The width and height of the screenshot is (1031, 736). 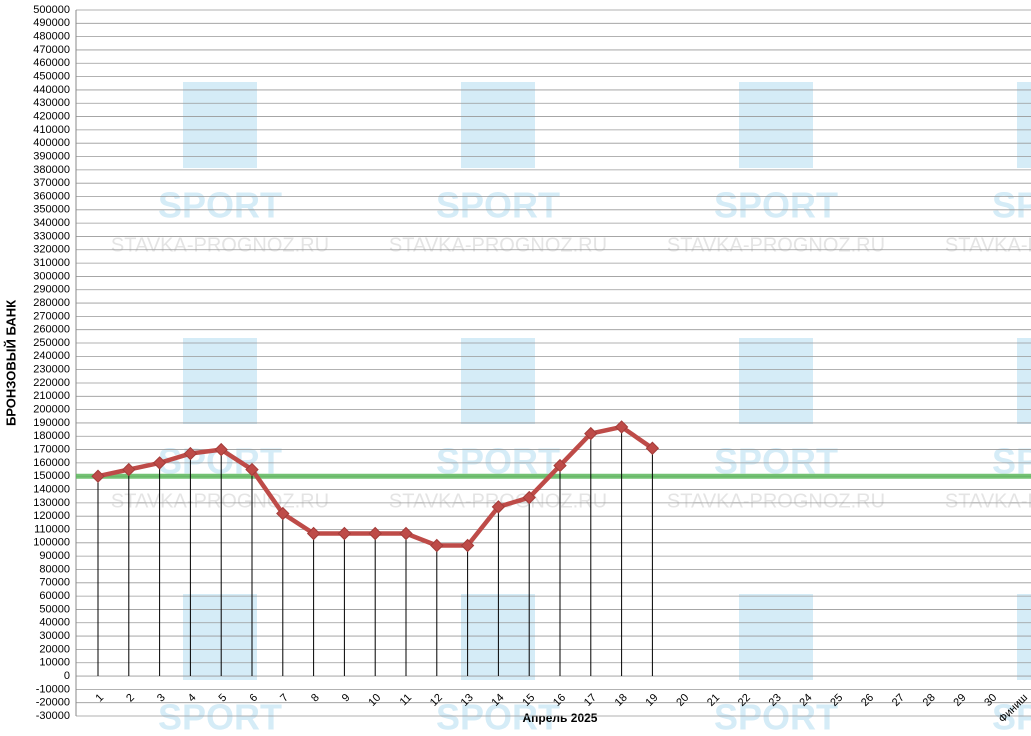 What do you see at coordinates (54, 609) in the screenshot?
I see `y-tick-label: 50000` at bounding box center [54, 609].